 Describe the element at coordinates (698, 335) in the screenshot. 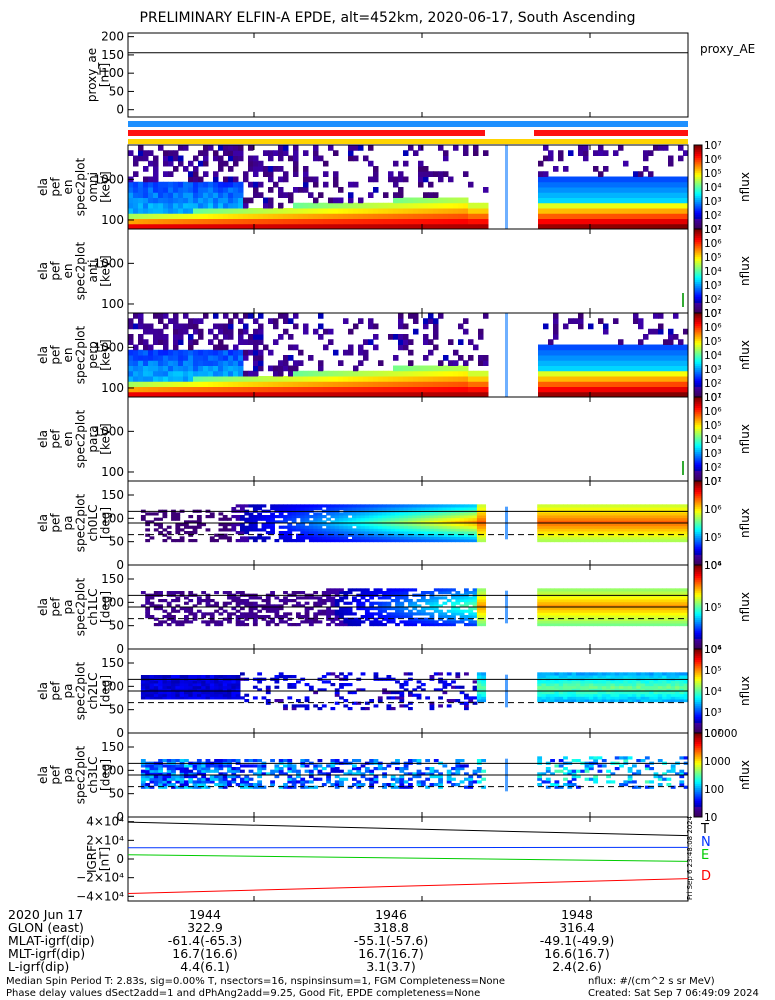

I see `spec-perp-colorbar-cell` at that location.